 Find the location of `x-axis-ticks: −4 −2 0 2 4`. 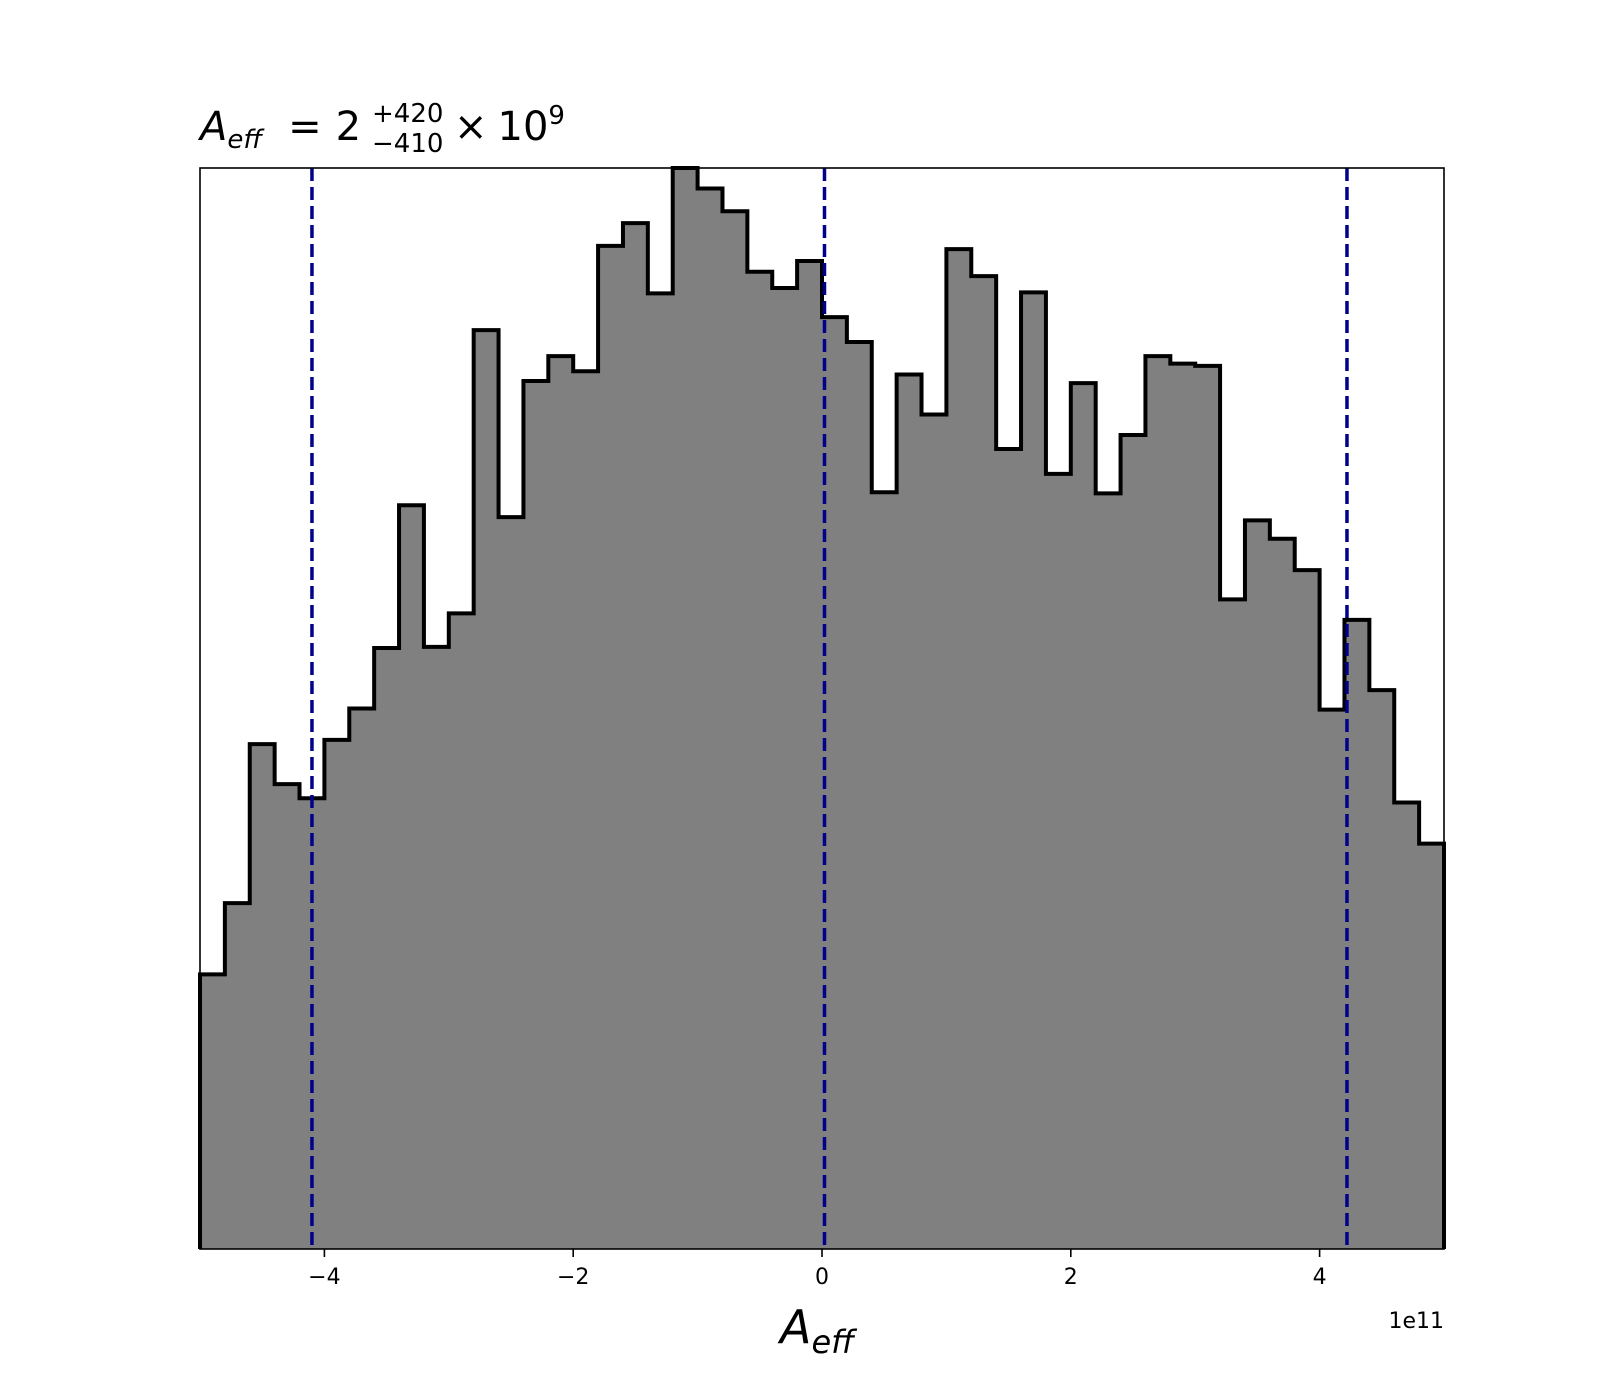

x-axis-ticks: −4 −2 0 2 4 is located at coordinates (817, 1269).